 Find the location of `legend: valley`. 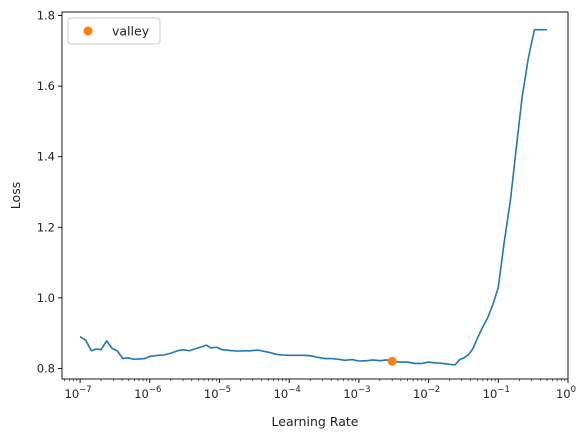

legend: valley is located at coordinates (114, 31).